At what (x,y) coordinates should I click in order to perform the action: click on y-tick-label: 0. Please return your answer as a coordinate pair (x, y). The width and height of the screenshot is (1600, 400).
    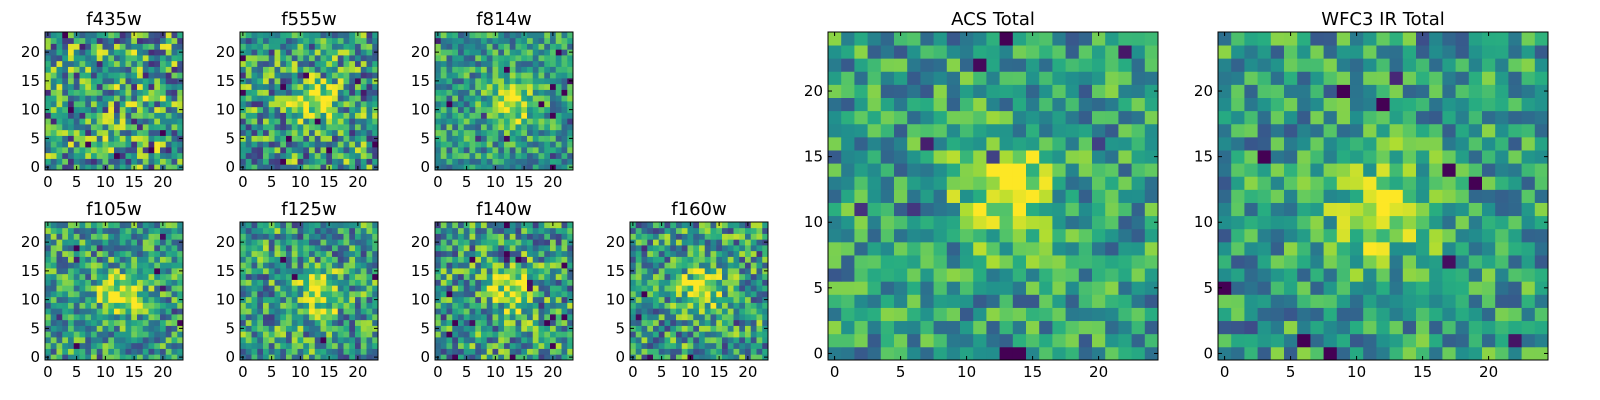
    Looking at the image, I should click on (425, 357).